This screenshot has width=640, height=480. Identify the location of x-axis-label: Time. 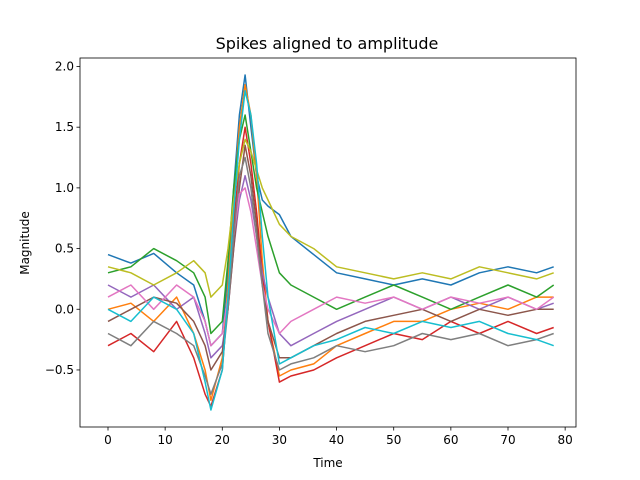
(327, 463).